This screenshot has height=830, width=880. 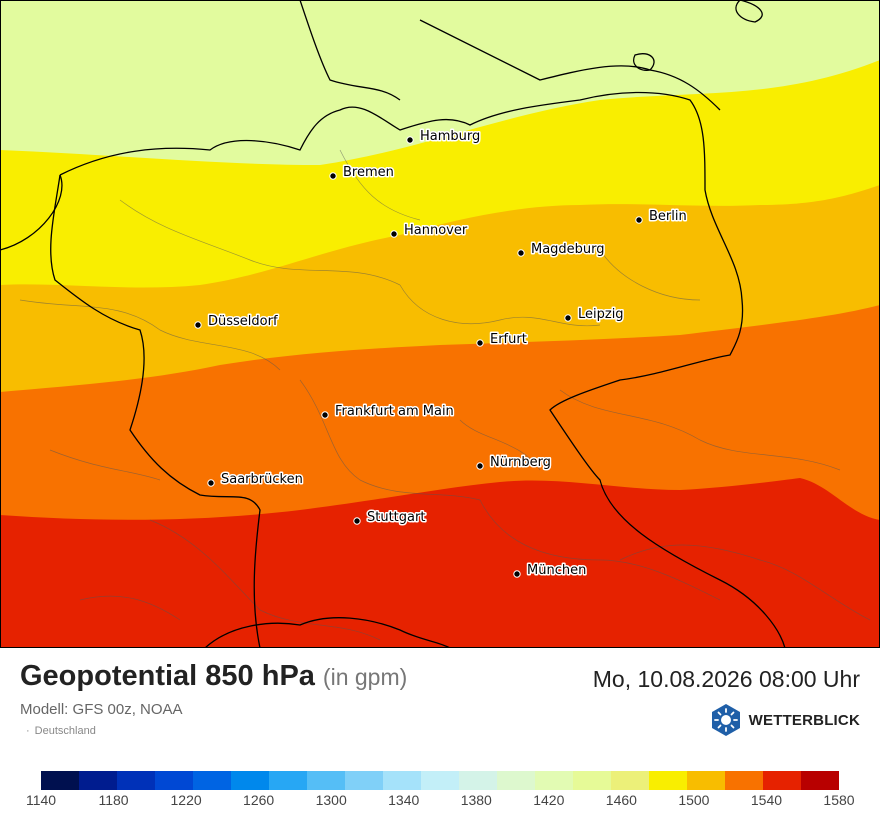 I want to click on city-duesseldorf: Düsseldorf, so click(x=236, y=322).